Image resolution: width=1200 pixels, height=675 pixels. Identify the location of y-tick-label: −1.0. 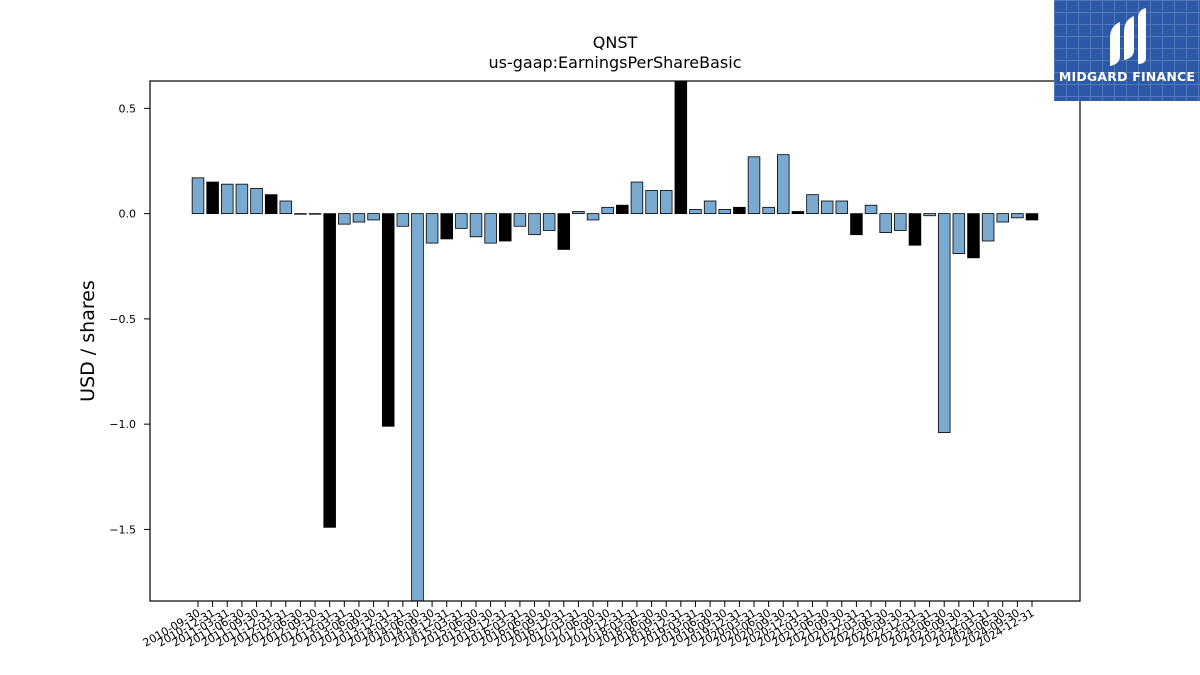
(122, 424).